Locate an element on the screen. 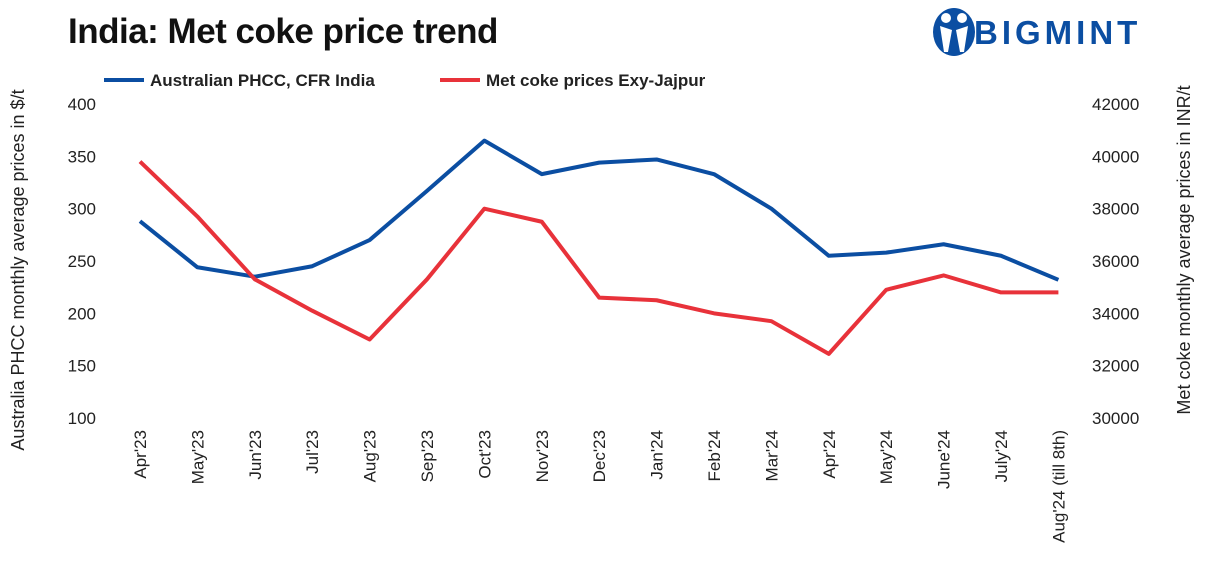 This screenshot has width=1216, height=561. left-y-tick-label: 150 is located at coordinates (82, 366).